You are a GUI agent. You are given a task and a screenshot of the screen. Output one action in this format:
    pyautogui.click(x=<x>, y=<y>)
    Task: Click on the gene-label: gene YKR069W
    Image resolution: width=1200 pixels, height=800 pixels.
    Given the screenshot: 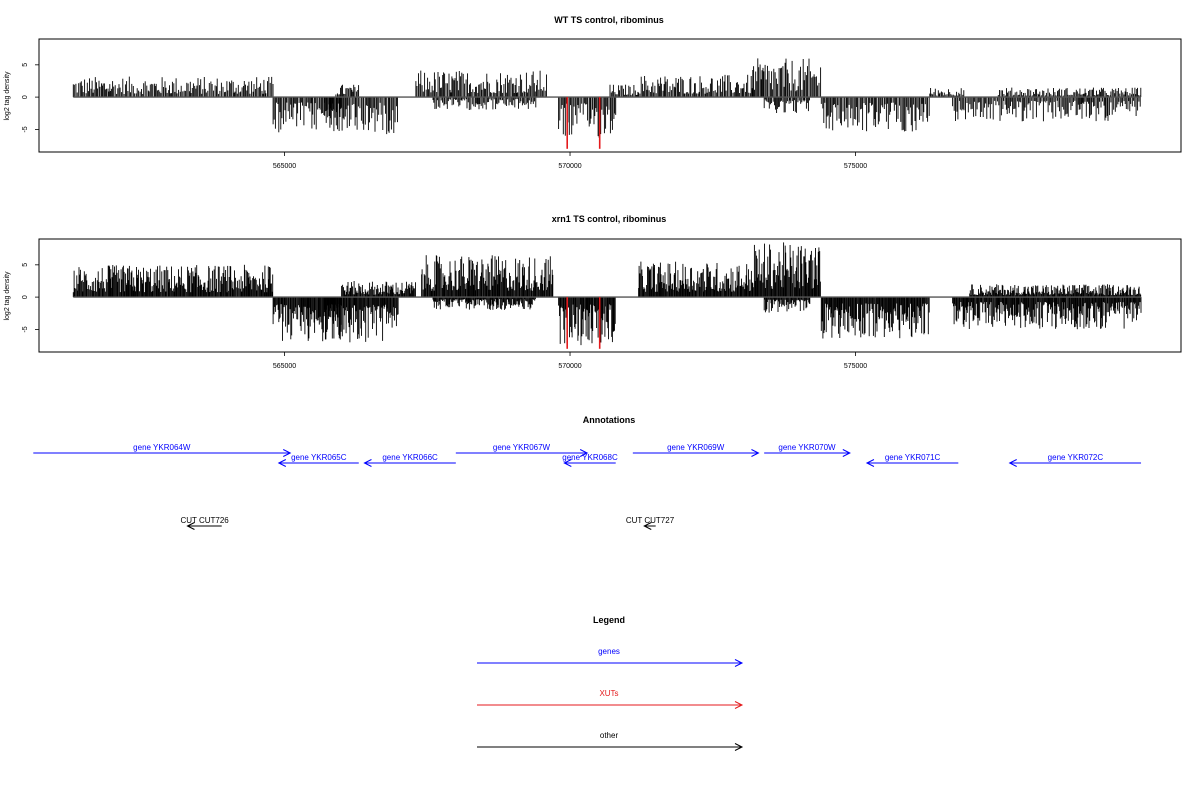 What is the action you would take?
    pyautogui.click(x=696, y=447)
    